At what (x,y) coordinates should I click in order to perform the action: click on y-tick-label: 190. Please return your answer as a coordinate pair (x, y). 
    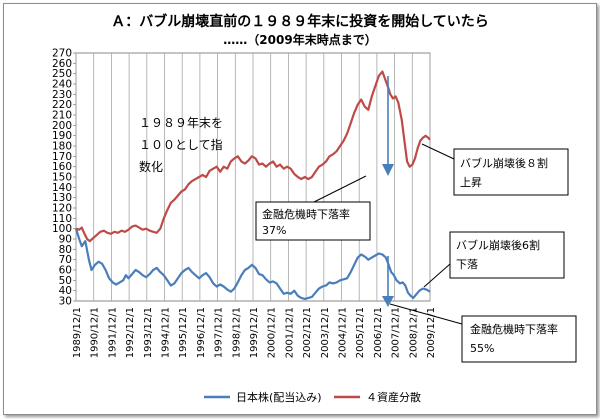
    Looking at the image, I should click on (62, 136).